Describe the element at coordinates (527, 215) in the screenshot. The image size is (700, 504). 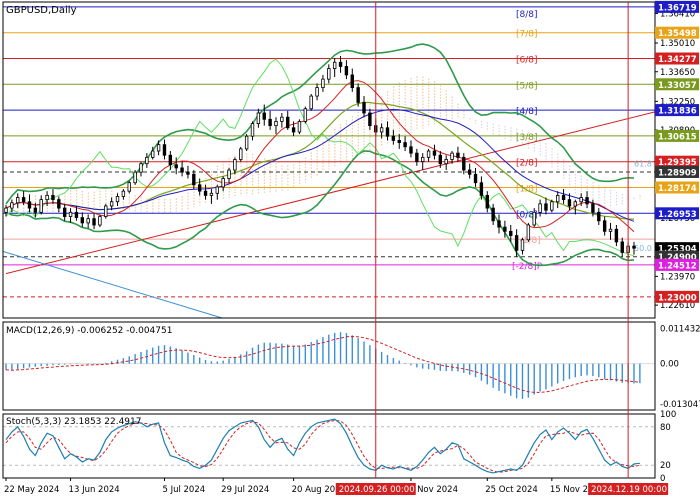
I see `murrey-label: [0/8]` at that location.